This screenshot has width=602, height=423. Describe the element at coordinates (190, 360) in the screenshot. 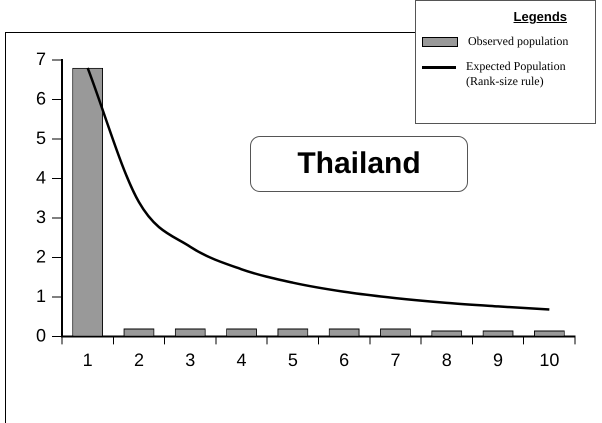

I see `x-tick-label: 3` at that location.